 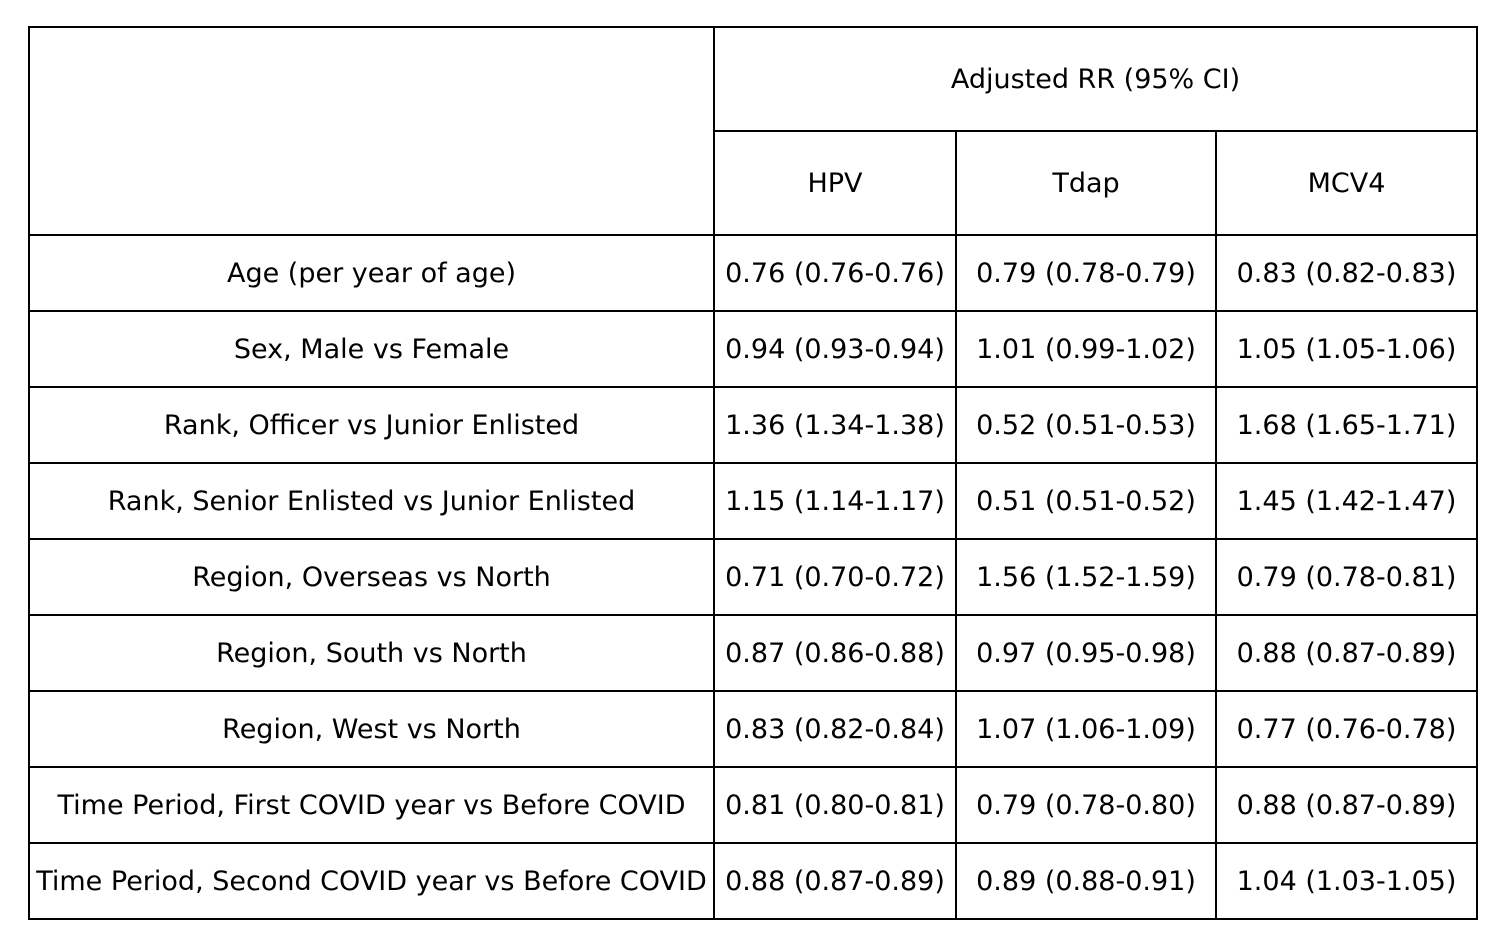 What do you see at coordinates (371, 577) in the screenshot?
I see `row-label: Region, Overseas vs North` at bounding box center [371, 577].